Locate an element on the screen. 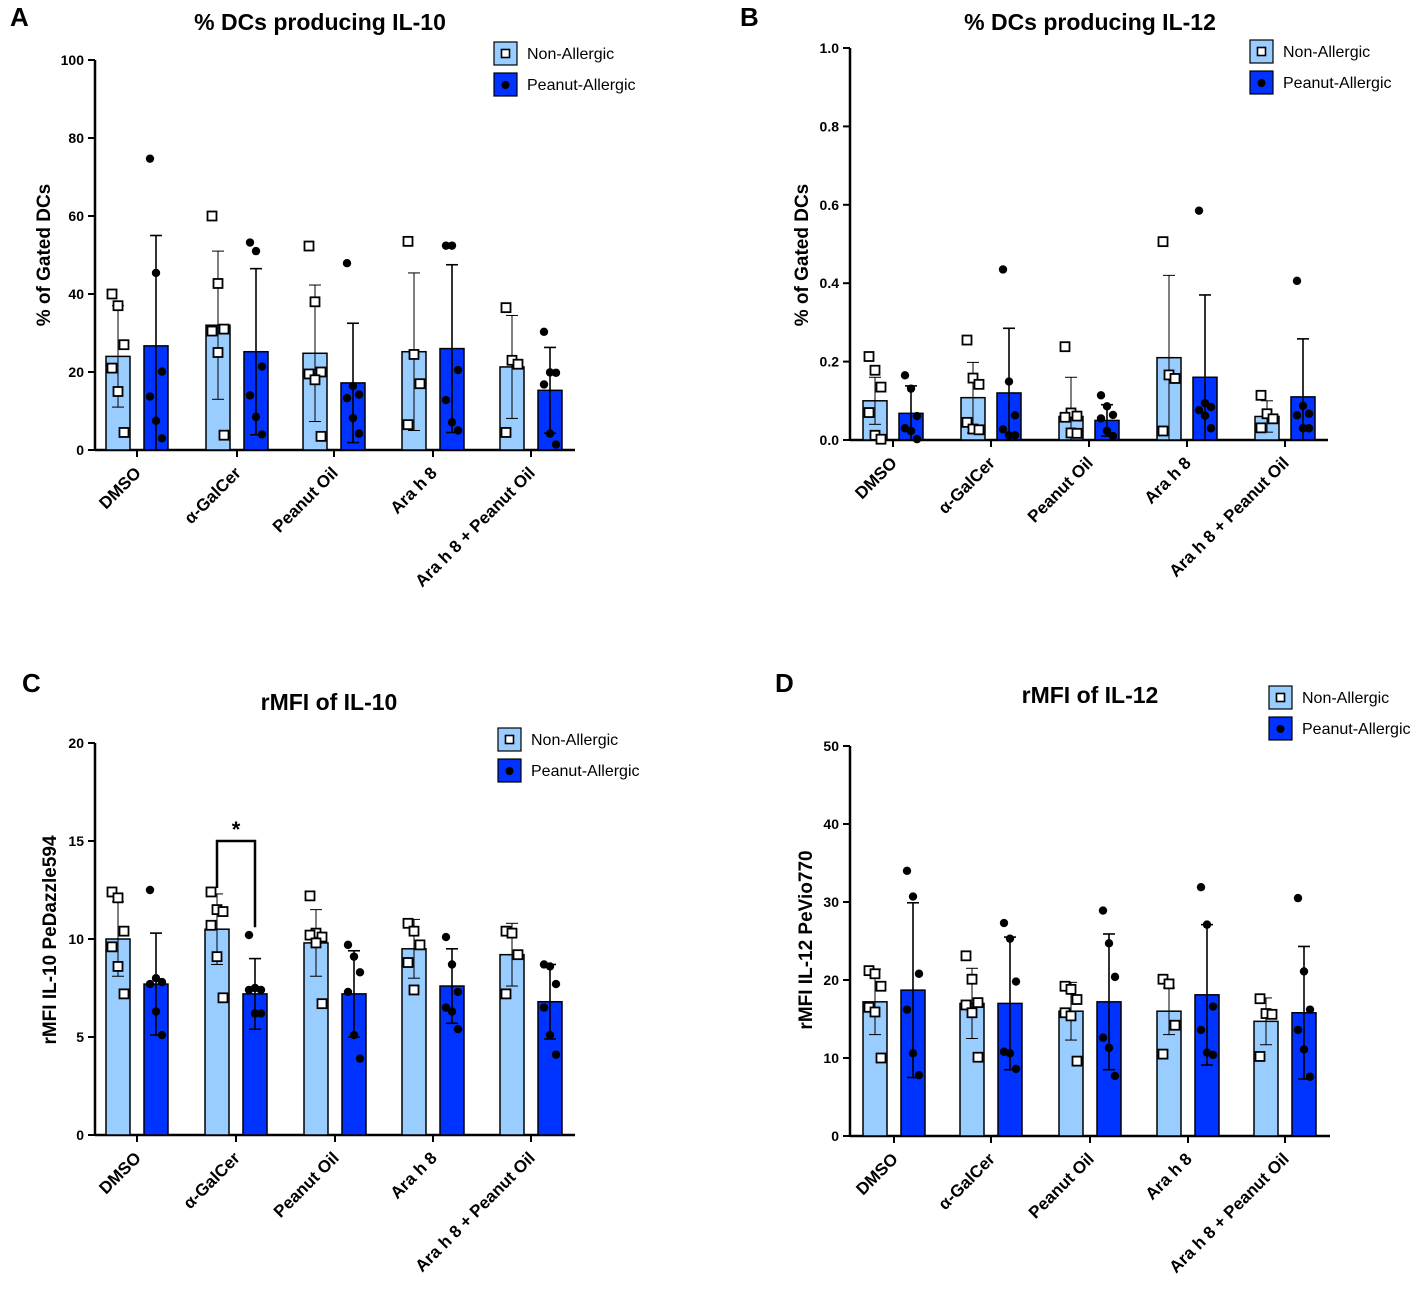 The image size is (1418, 1298). y-axis-label: rMFI IL-10 PeDazzle594 is located at coordinates (50, 940).